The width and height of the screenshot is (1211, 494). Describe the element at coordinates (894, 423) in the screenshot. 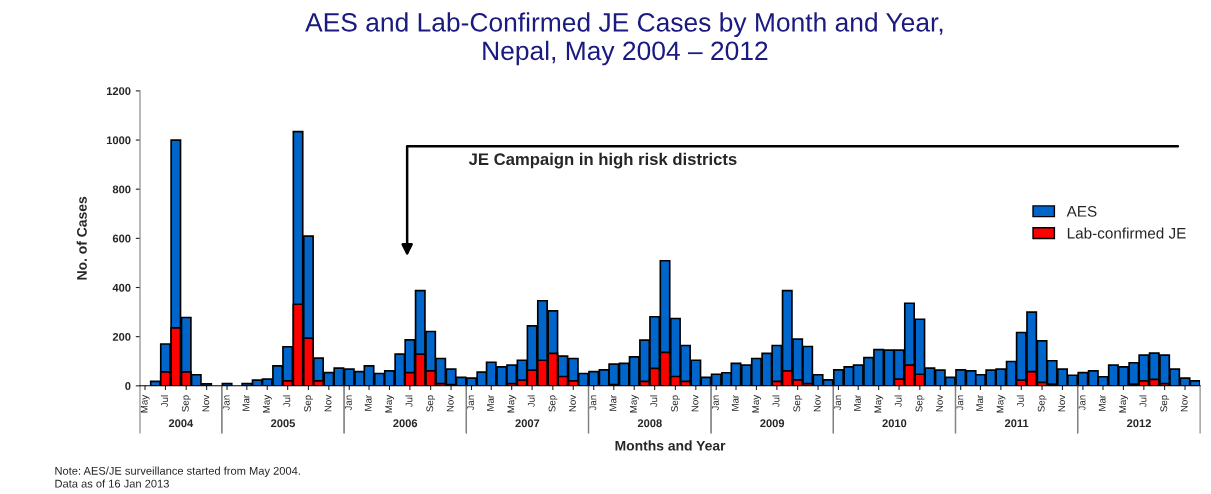

I see `text: 2010` at that location.